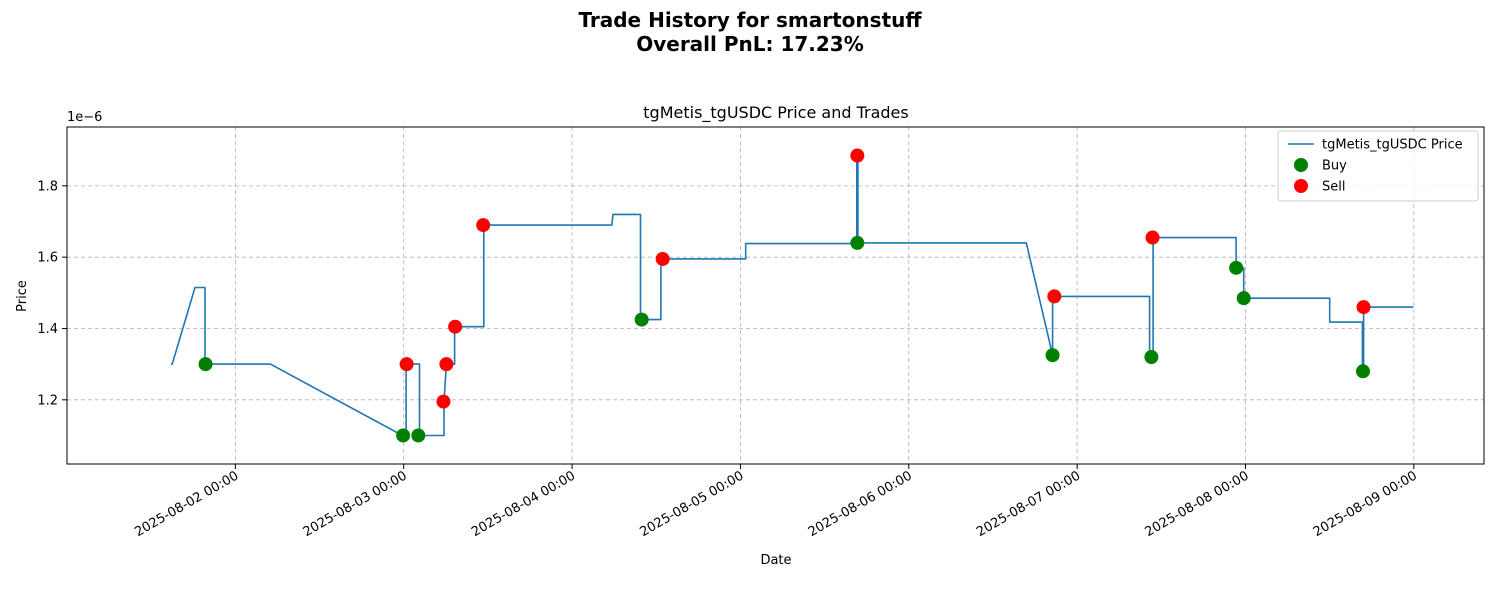 Image resolution: width=1500 pixels, height=600 pixels. I want to click on x-axis-label: Date, so click(775, 560).